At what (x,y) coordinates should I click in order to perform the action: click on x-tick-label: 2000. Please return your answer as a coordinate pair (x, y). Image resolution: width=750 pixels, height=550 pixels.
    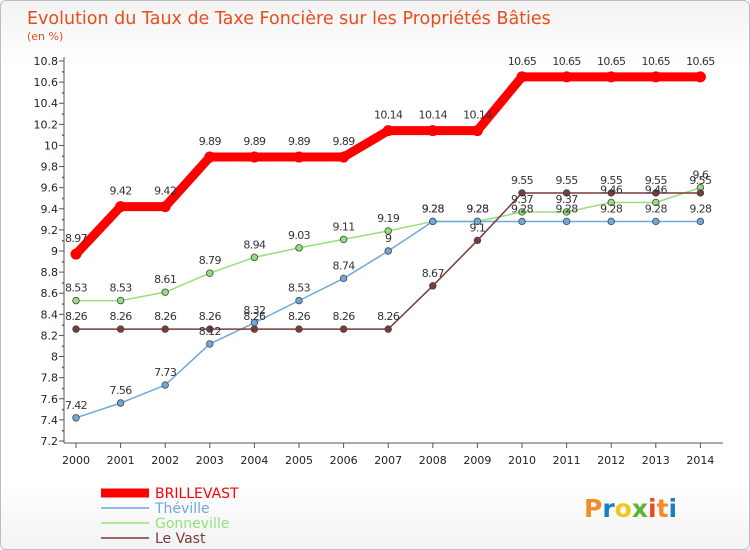
    Looking at the image, I should click on (76, 460).